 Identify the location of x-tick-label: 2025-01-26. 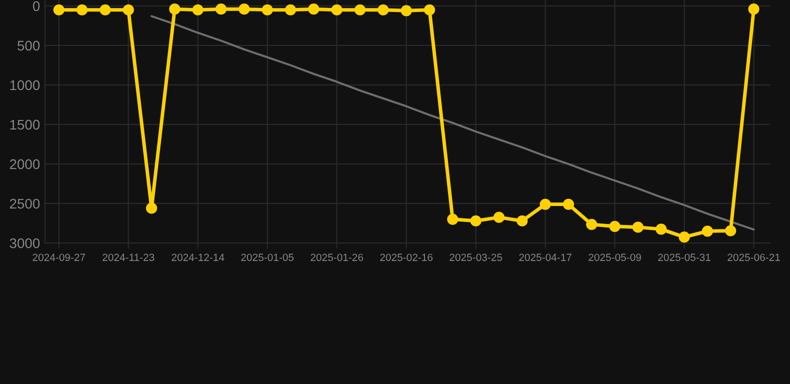
(337, 258).